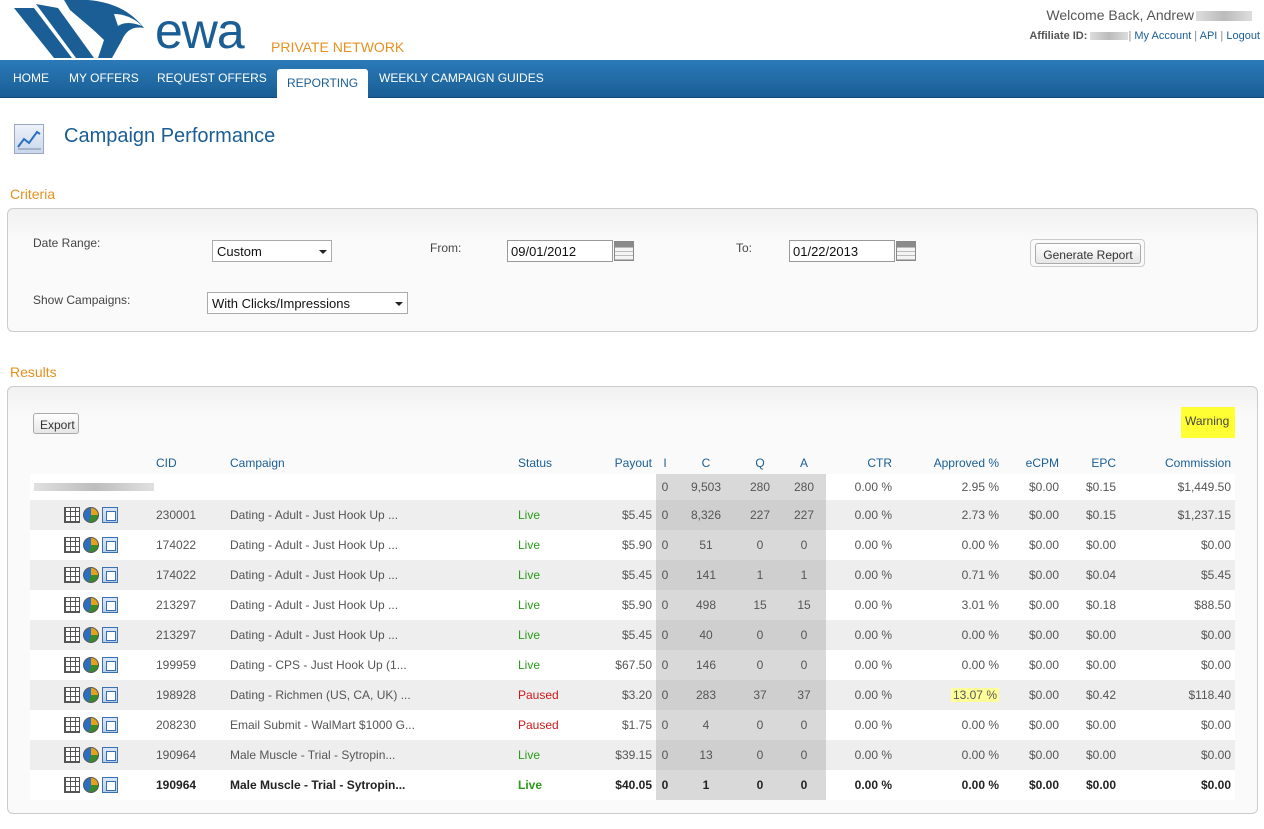 Image resolution: width=1264 pixels, height=829 pixels. I want to click on col-ecpm: eCPM, so click(1042, 463).